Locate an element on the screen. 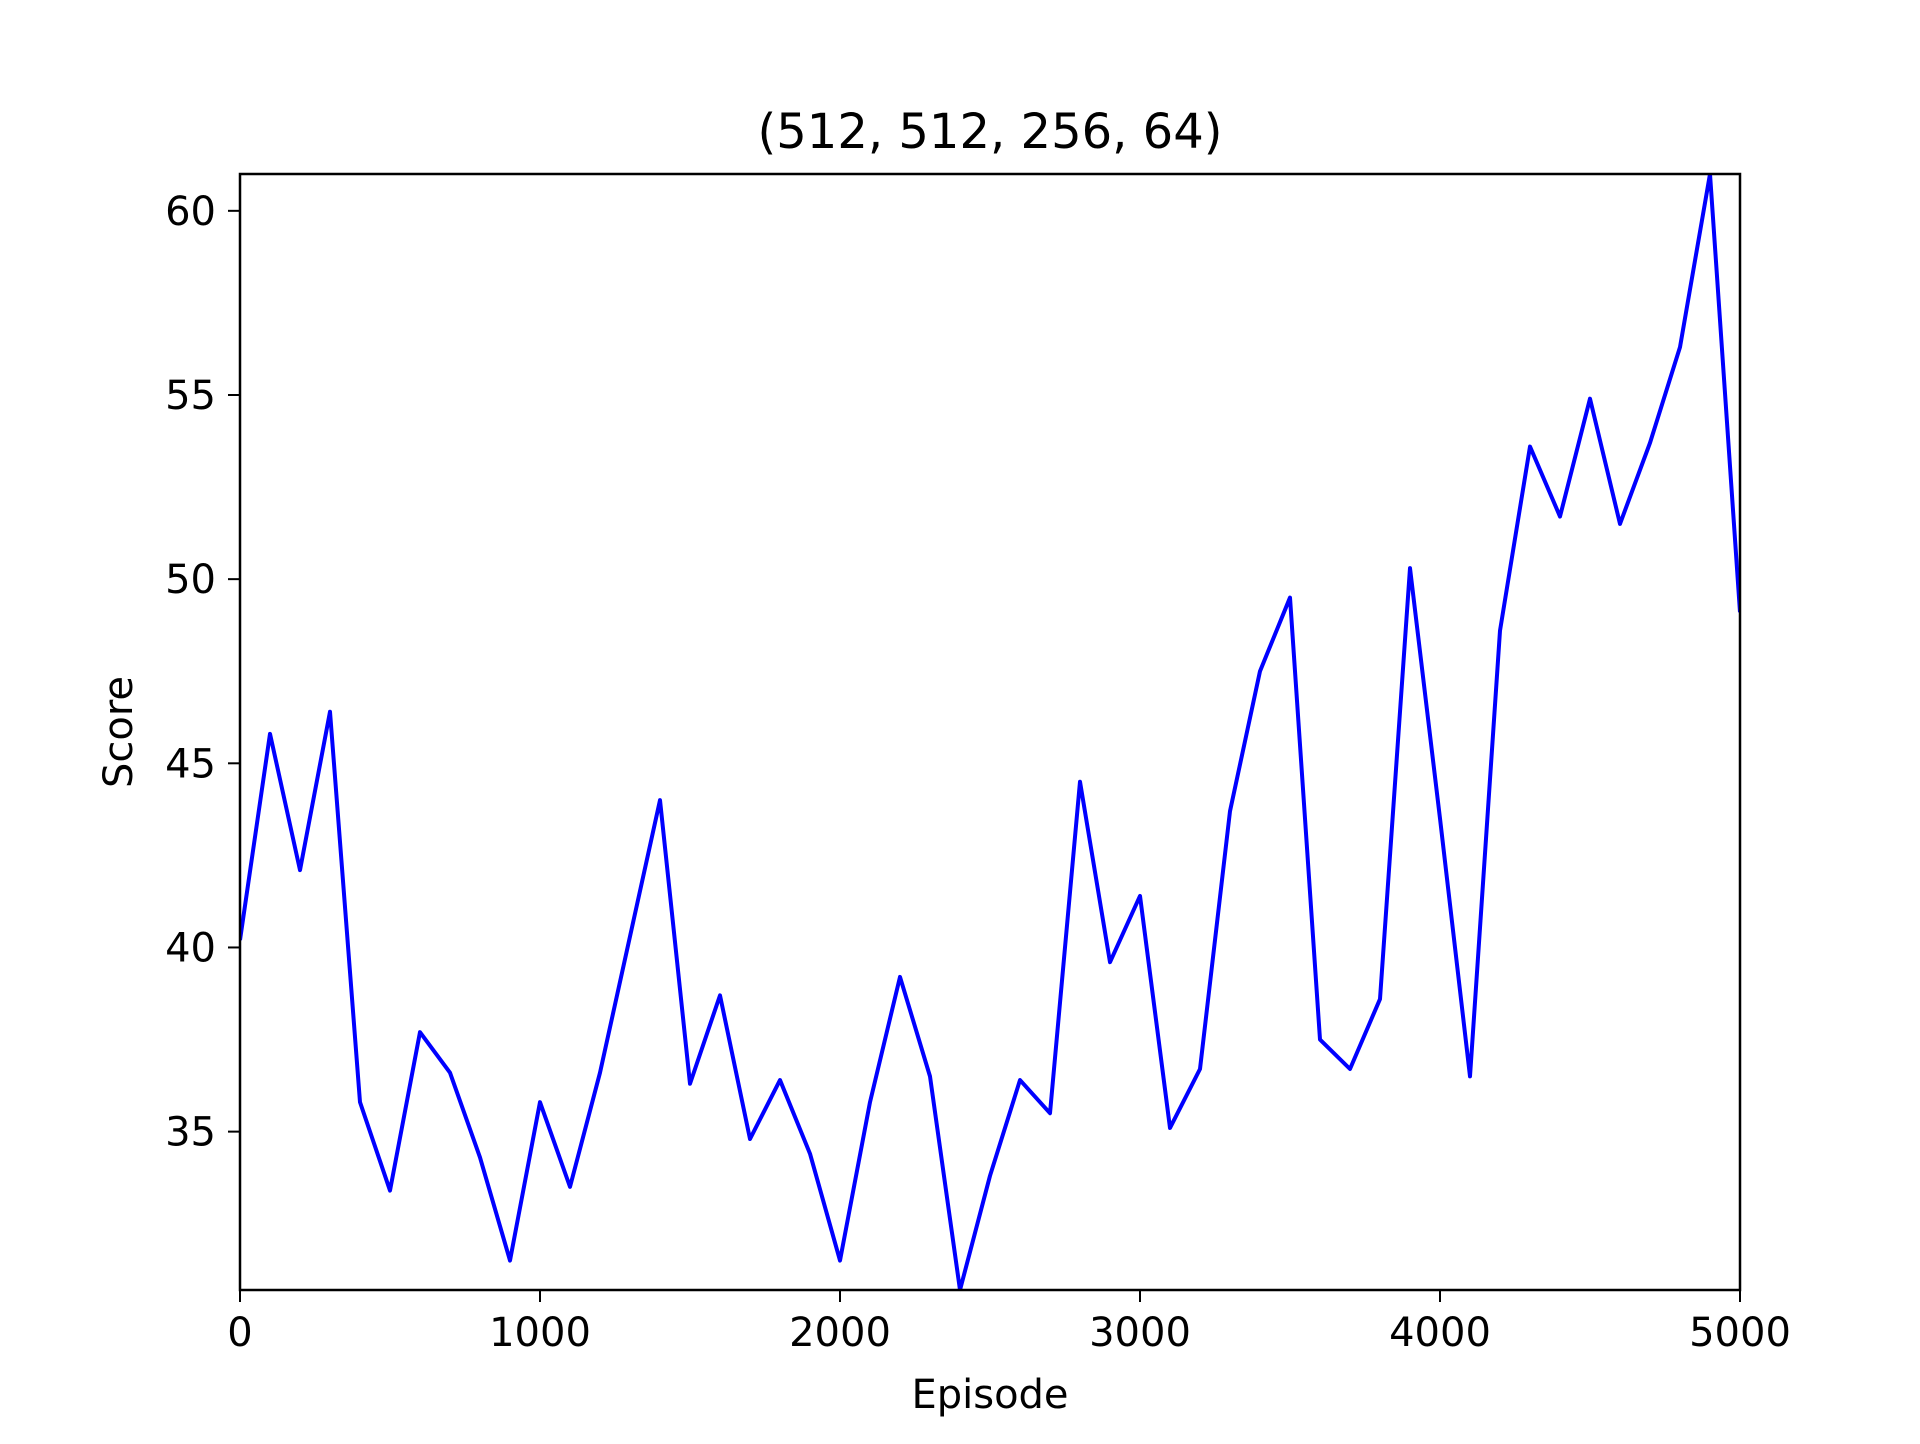 This screenshot has height=1444, width=1920. y-tick-label: 45 is located at coordinates (190, 764).